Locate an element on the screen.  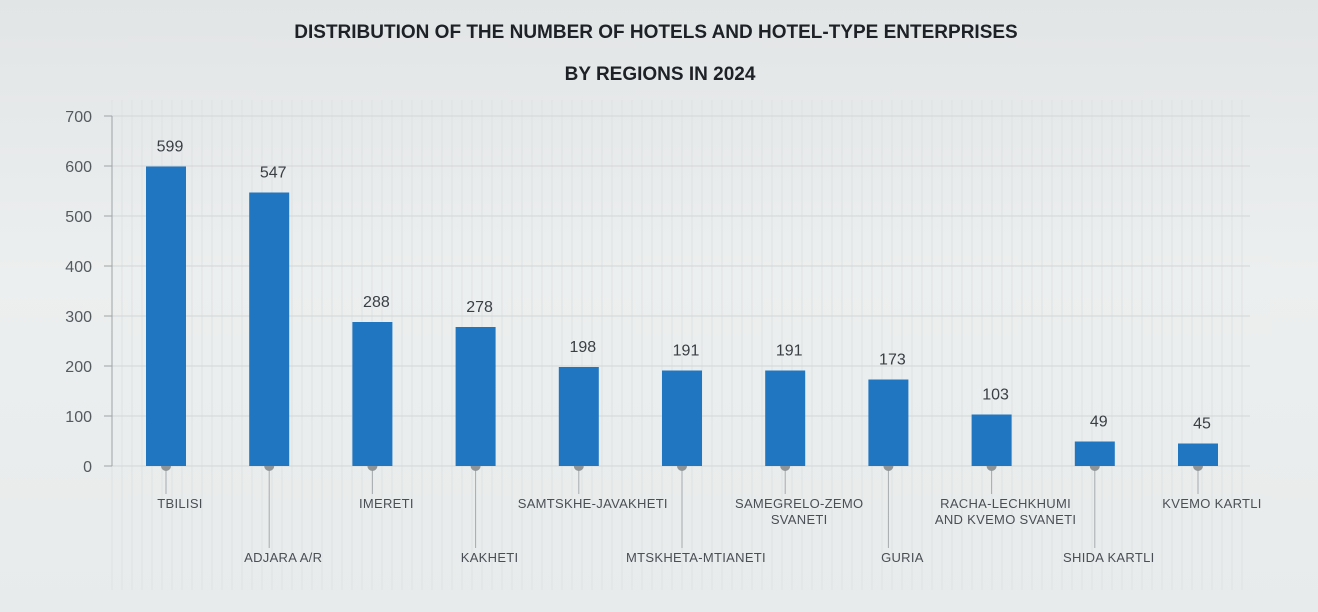
category-label: GURIA is located at coordinates (902, 557).